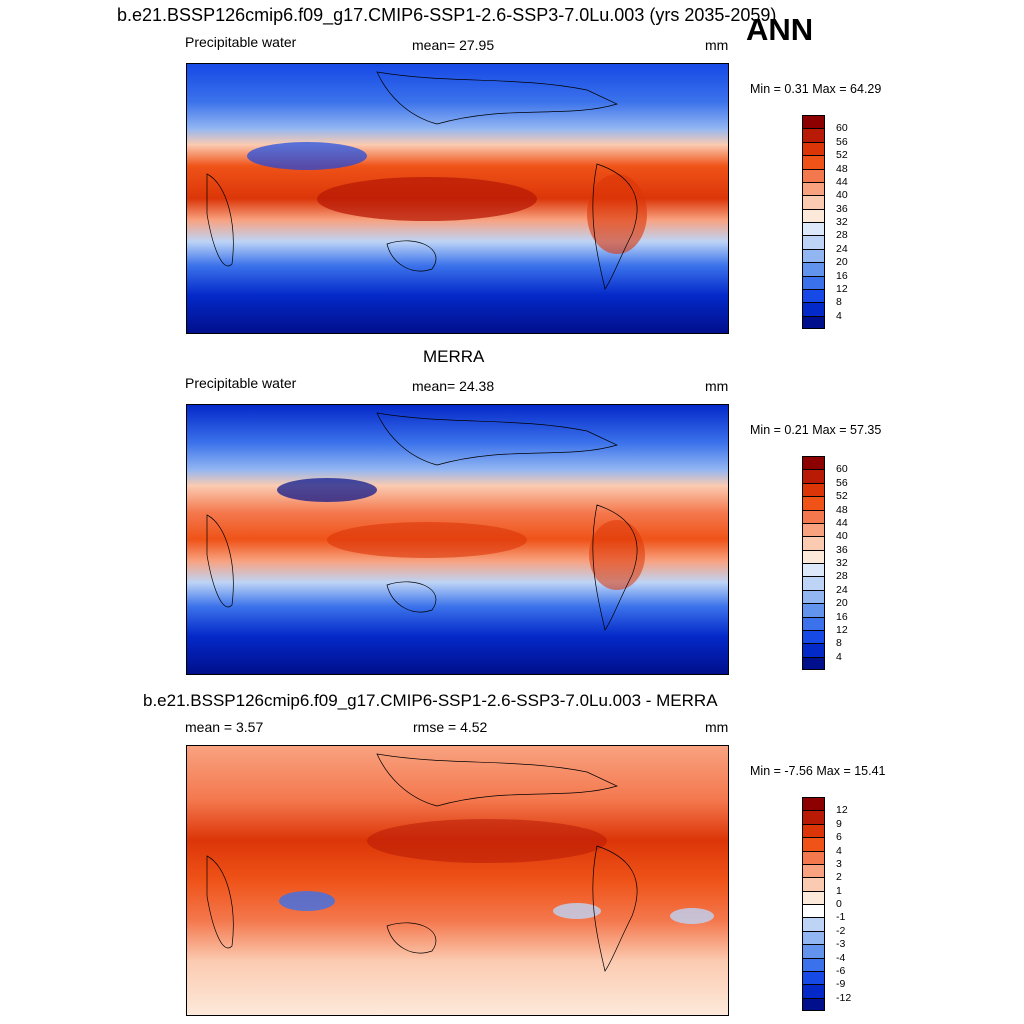  Describe the element at coordinates (841, 957) in the screenshot. I see `colorbar-tick-label: -4` at that location.